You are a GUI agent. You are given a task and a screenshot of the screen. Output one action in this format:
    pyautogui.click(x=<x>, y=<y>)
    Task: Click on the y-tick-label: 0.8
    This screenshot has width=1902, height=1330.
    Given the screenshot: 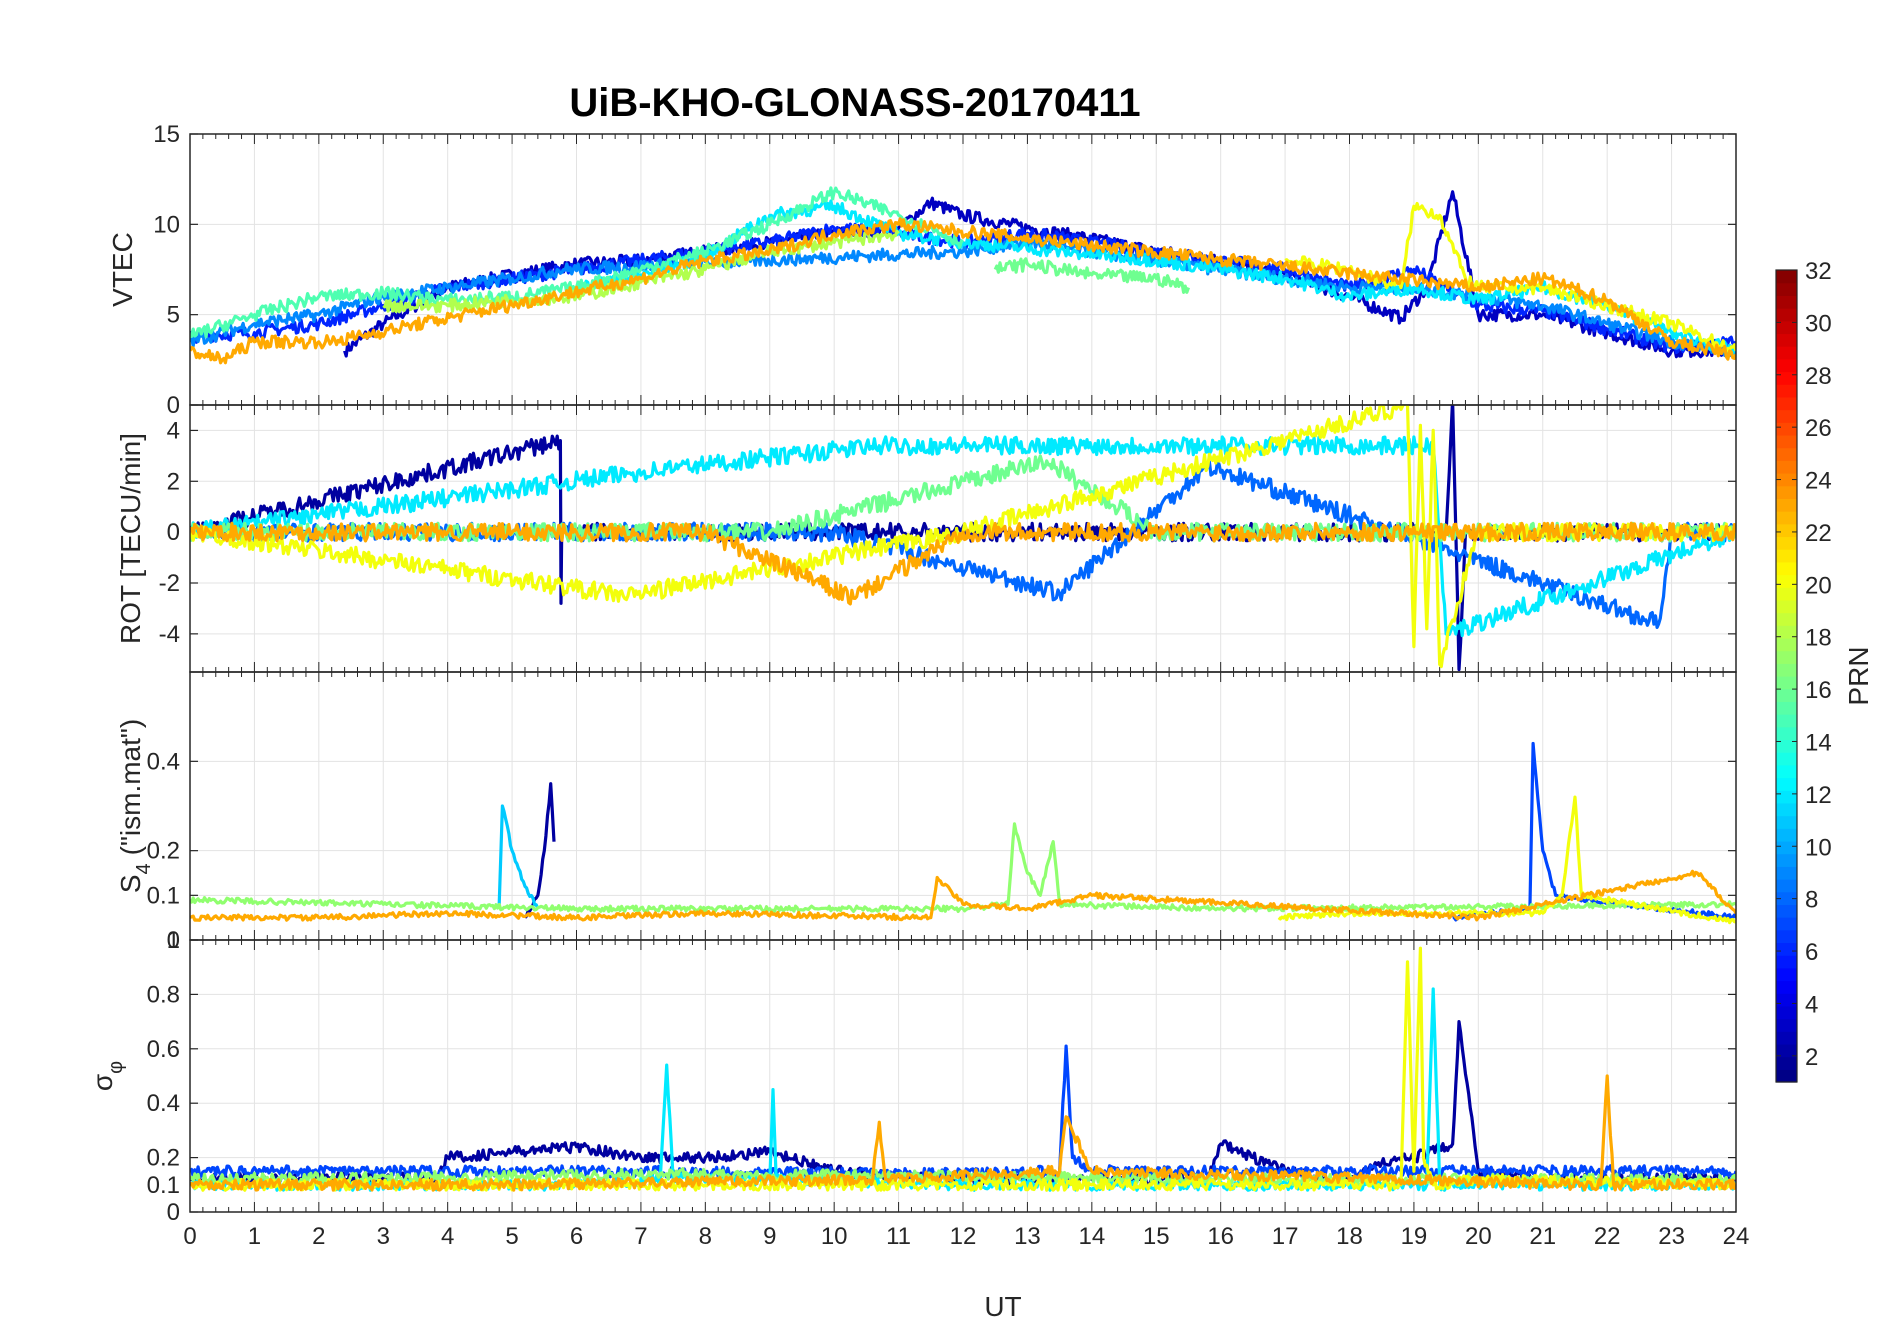 What is the action you would take?
    pyautogui.click(x=163, y=994)
    